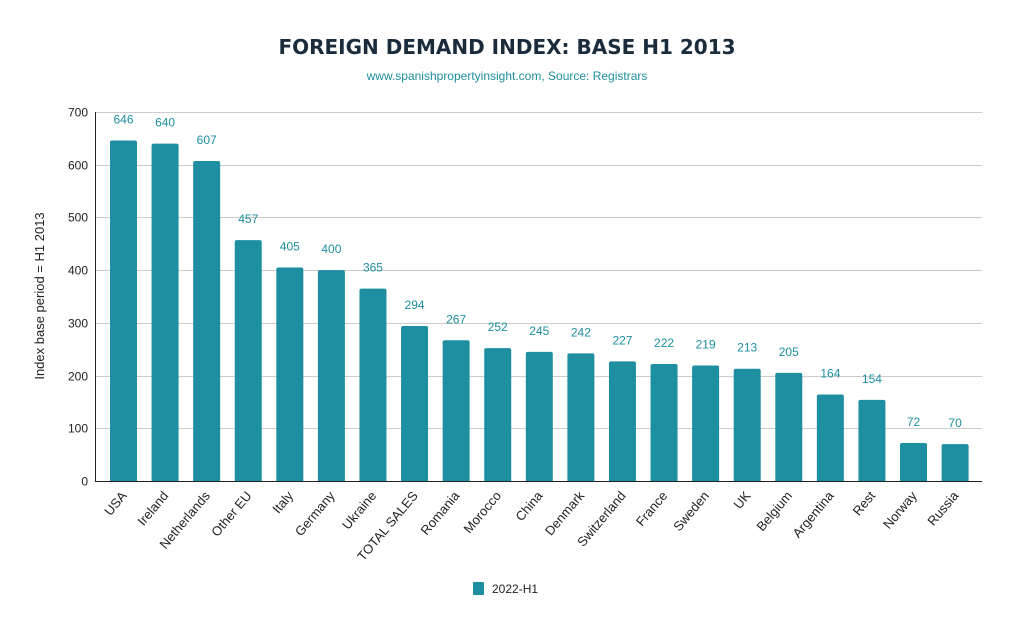 The image size is (1014, 627). Describe the element at coordinates (482, 512) in the screenshot. I see `x-tick-label: Morocco` at that location.